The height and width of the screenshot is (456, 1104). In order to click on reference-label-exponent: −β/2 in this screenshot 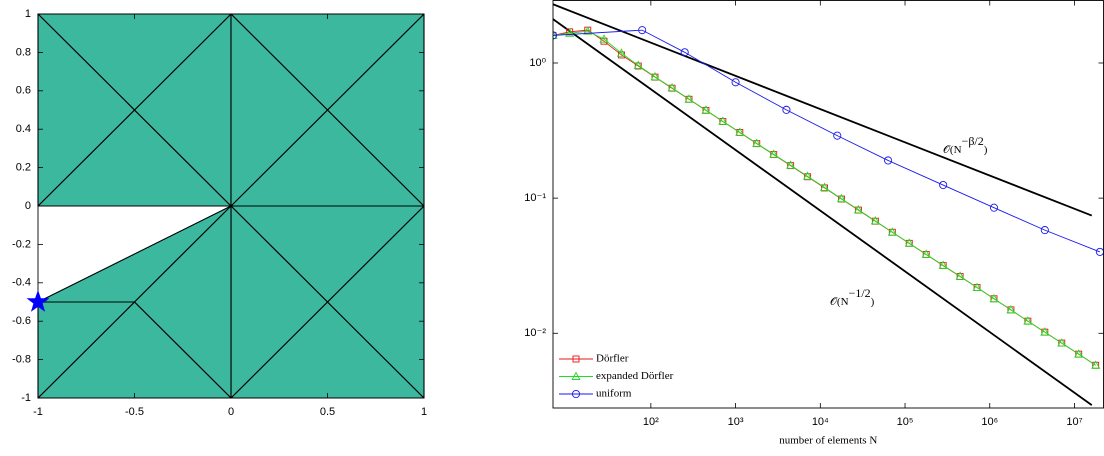, I will do `click(973, 141)`.